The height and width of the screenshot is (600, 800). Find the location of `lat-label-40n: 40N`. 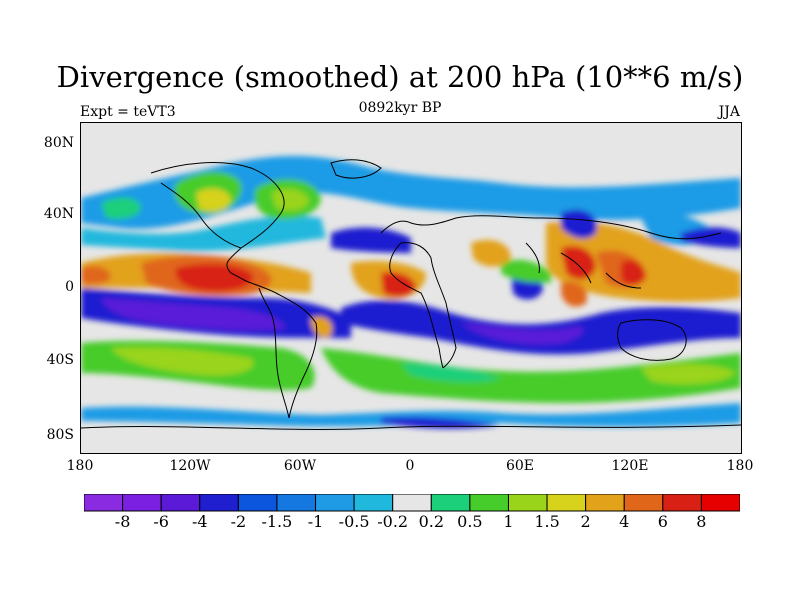

lat-label-40n: 40N is located at coordinates (58, 214).